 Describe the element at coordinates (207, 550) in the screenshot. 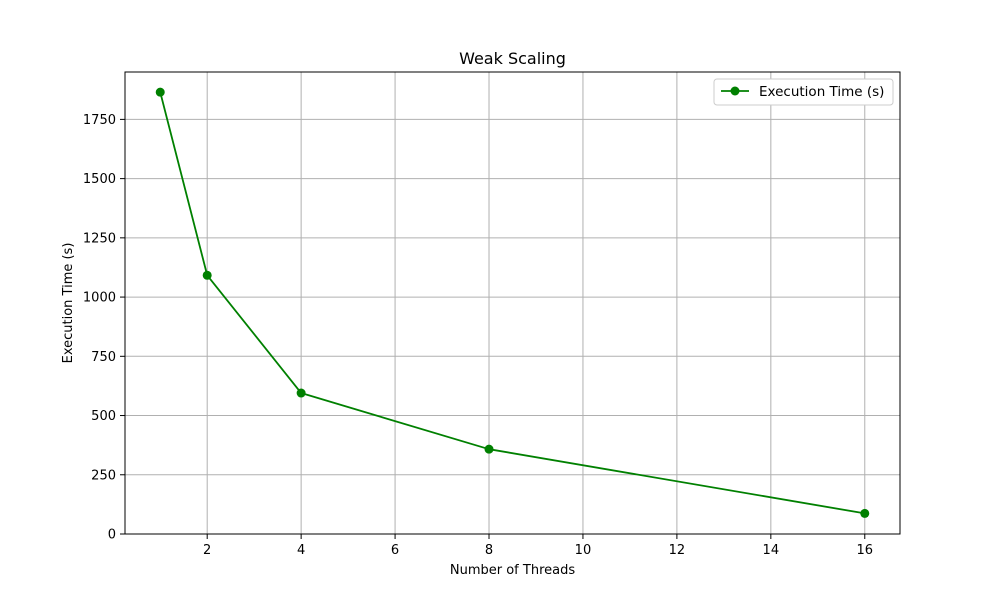

I see `x-tick-label: 2` at that location.